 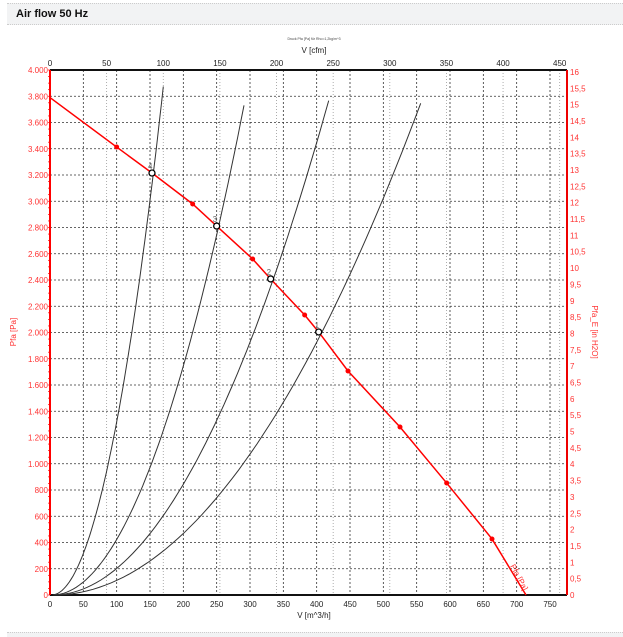 I want to click on y2-tick-label: 14,5, so click(x=578, y=121).